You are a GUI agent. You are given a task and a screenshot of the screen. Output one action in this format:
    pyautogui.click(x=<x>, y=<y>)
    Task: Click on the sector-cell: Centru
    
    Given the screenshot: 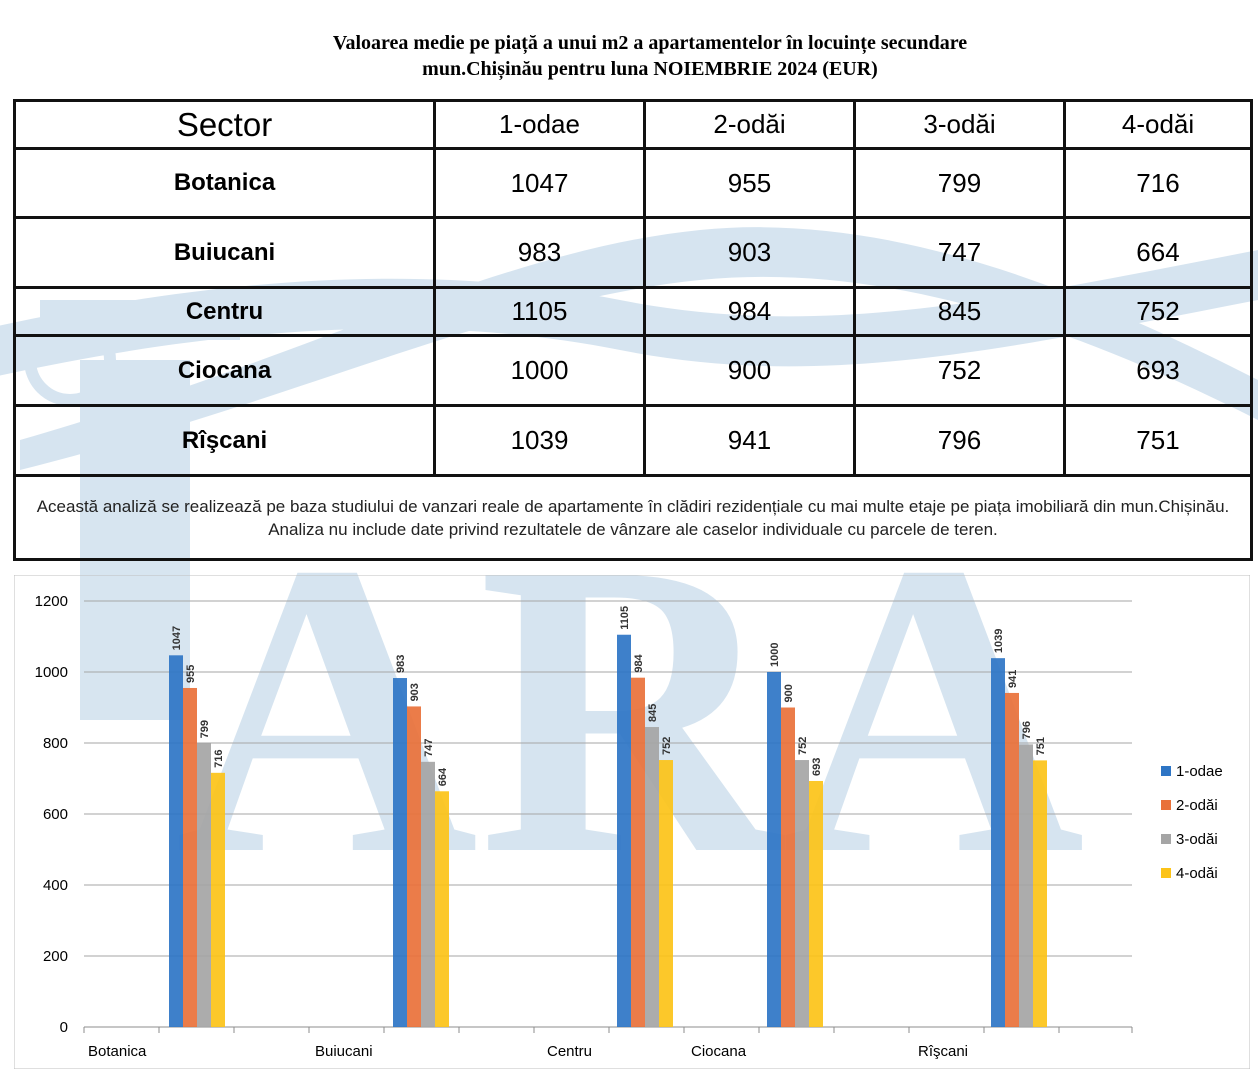 What is the action you would take?
    pyautogui.click(x=224, y=311)
    